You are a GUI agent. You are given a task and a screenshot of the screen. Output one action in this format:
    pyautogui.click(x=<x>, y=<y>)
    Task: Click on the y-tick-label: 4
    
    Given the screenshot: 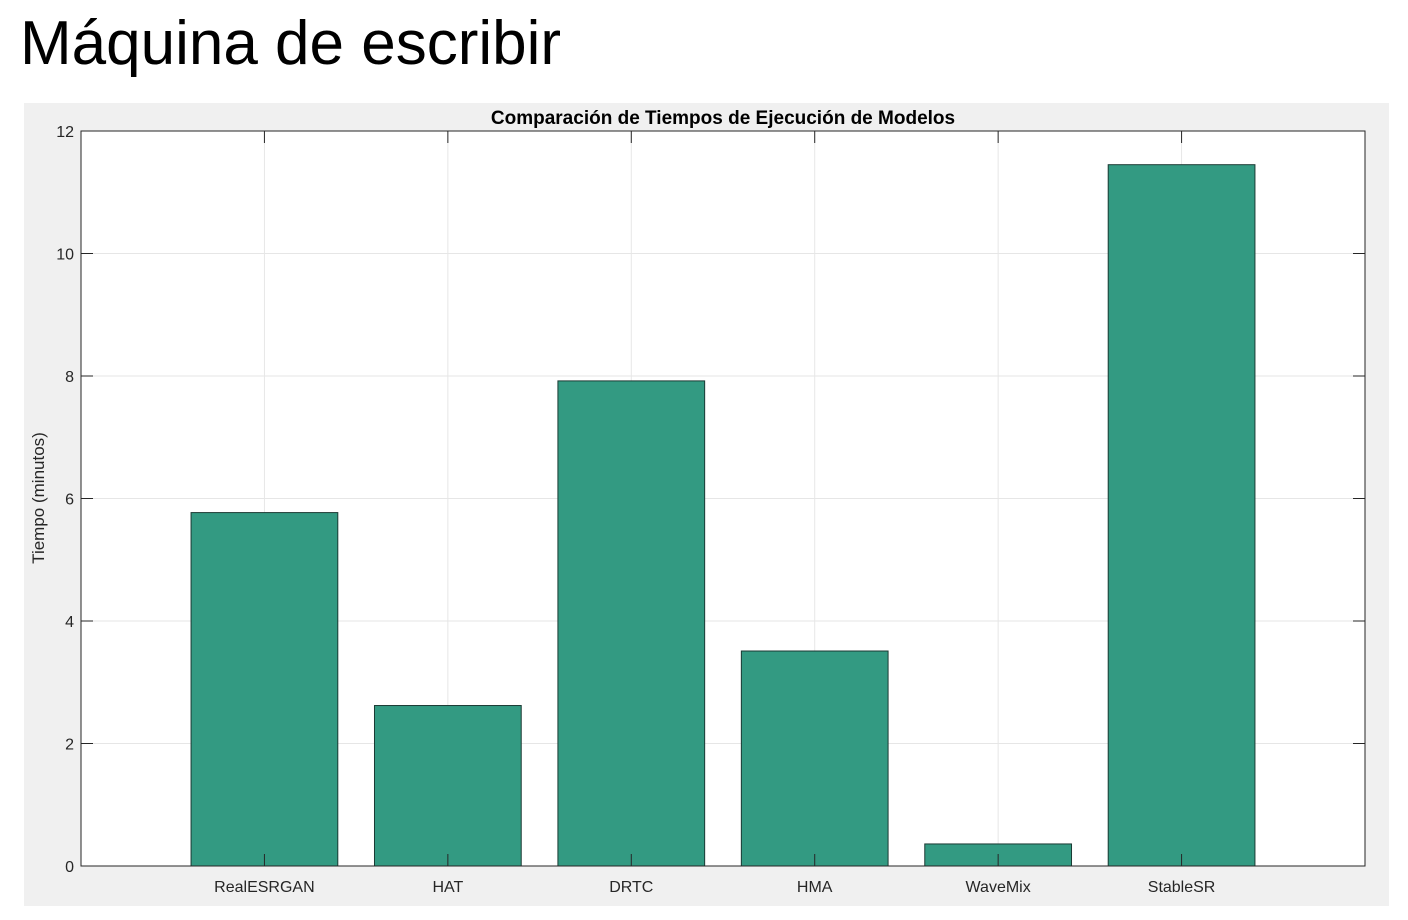 What is the action you would take?
    pyautogui.click(x=69, y=622)
    